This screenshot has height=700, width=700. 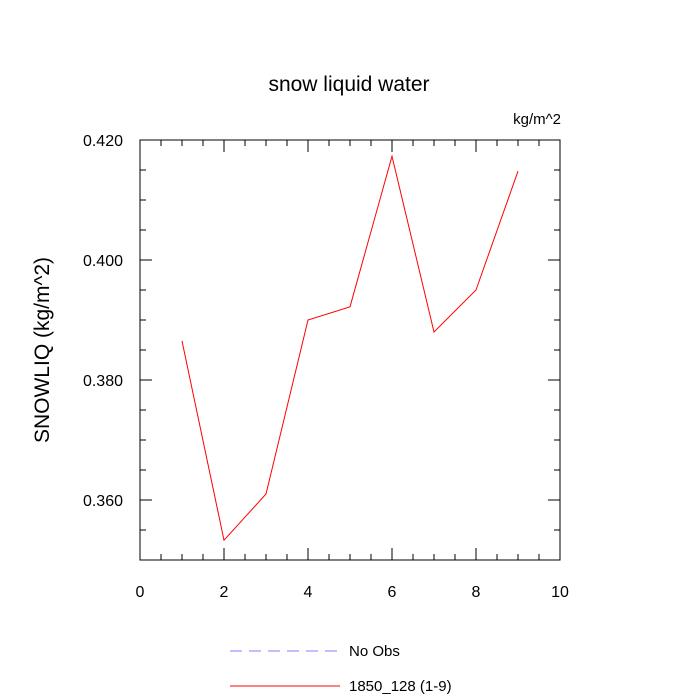 What do you see at coordinates (42, 350) in the screenshot?
I see `y-axis-label: SNOWLIQ (kg/m^2)` at bounding box center [42, 350].